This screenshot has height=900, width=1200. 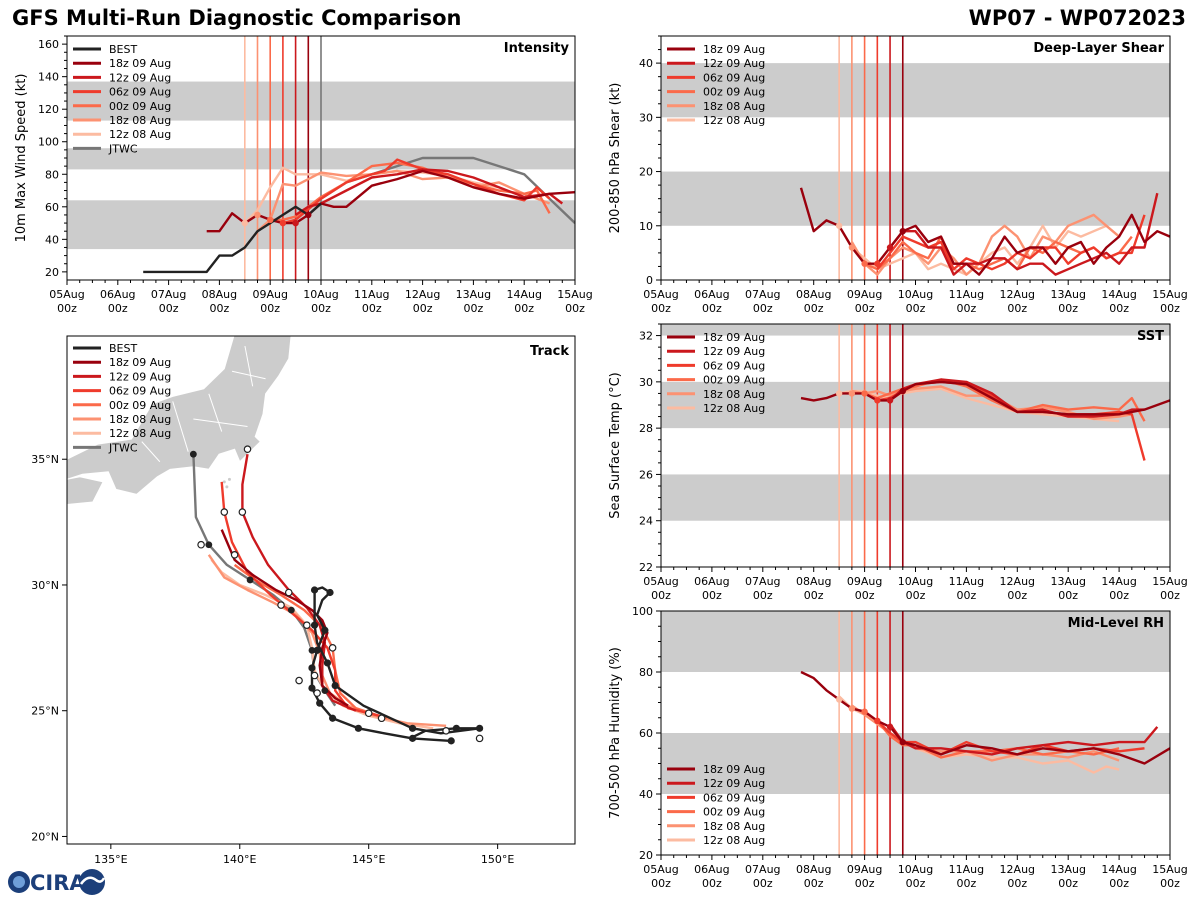 What do you see at coordinates (649, 280) in the screenshot?
I see `y-tick-label: 0` at bounding box center [649, 280].